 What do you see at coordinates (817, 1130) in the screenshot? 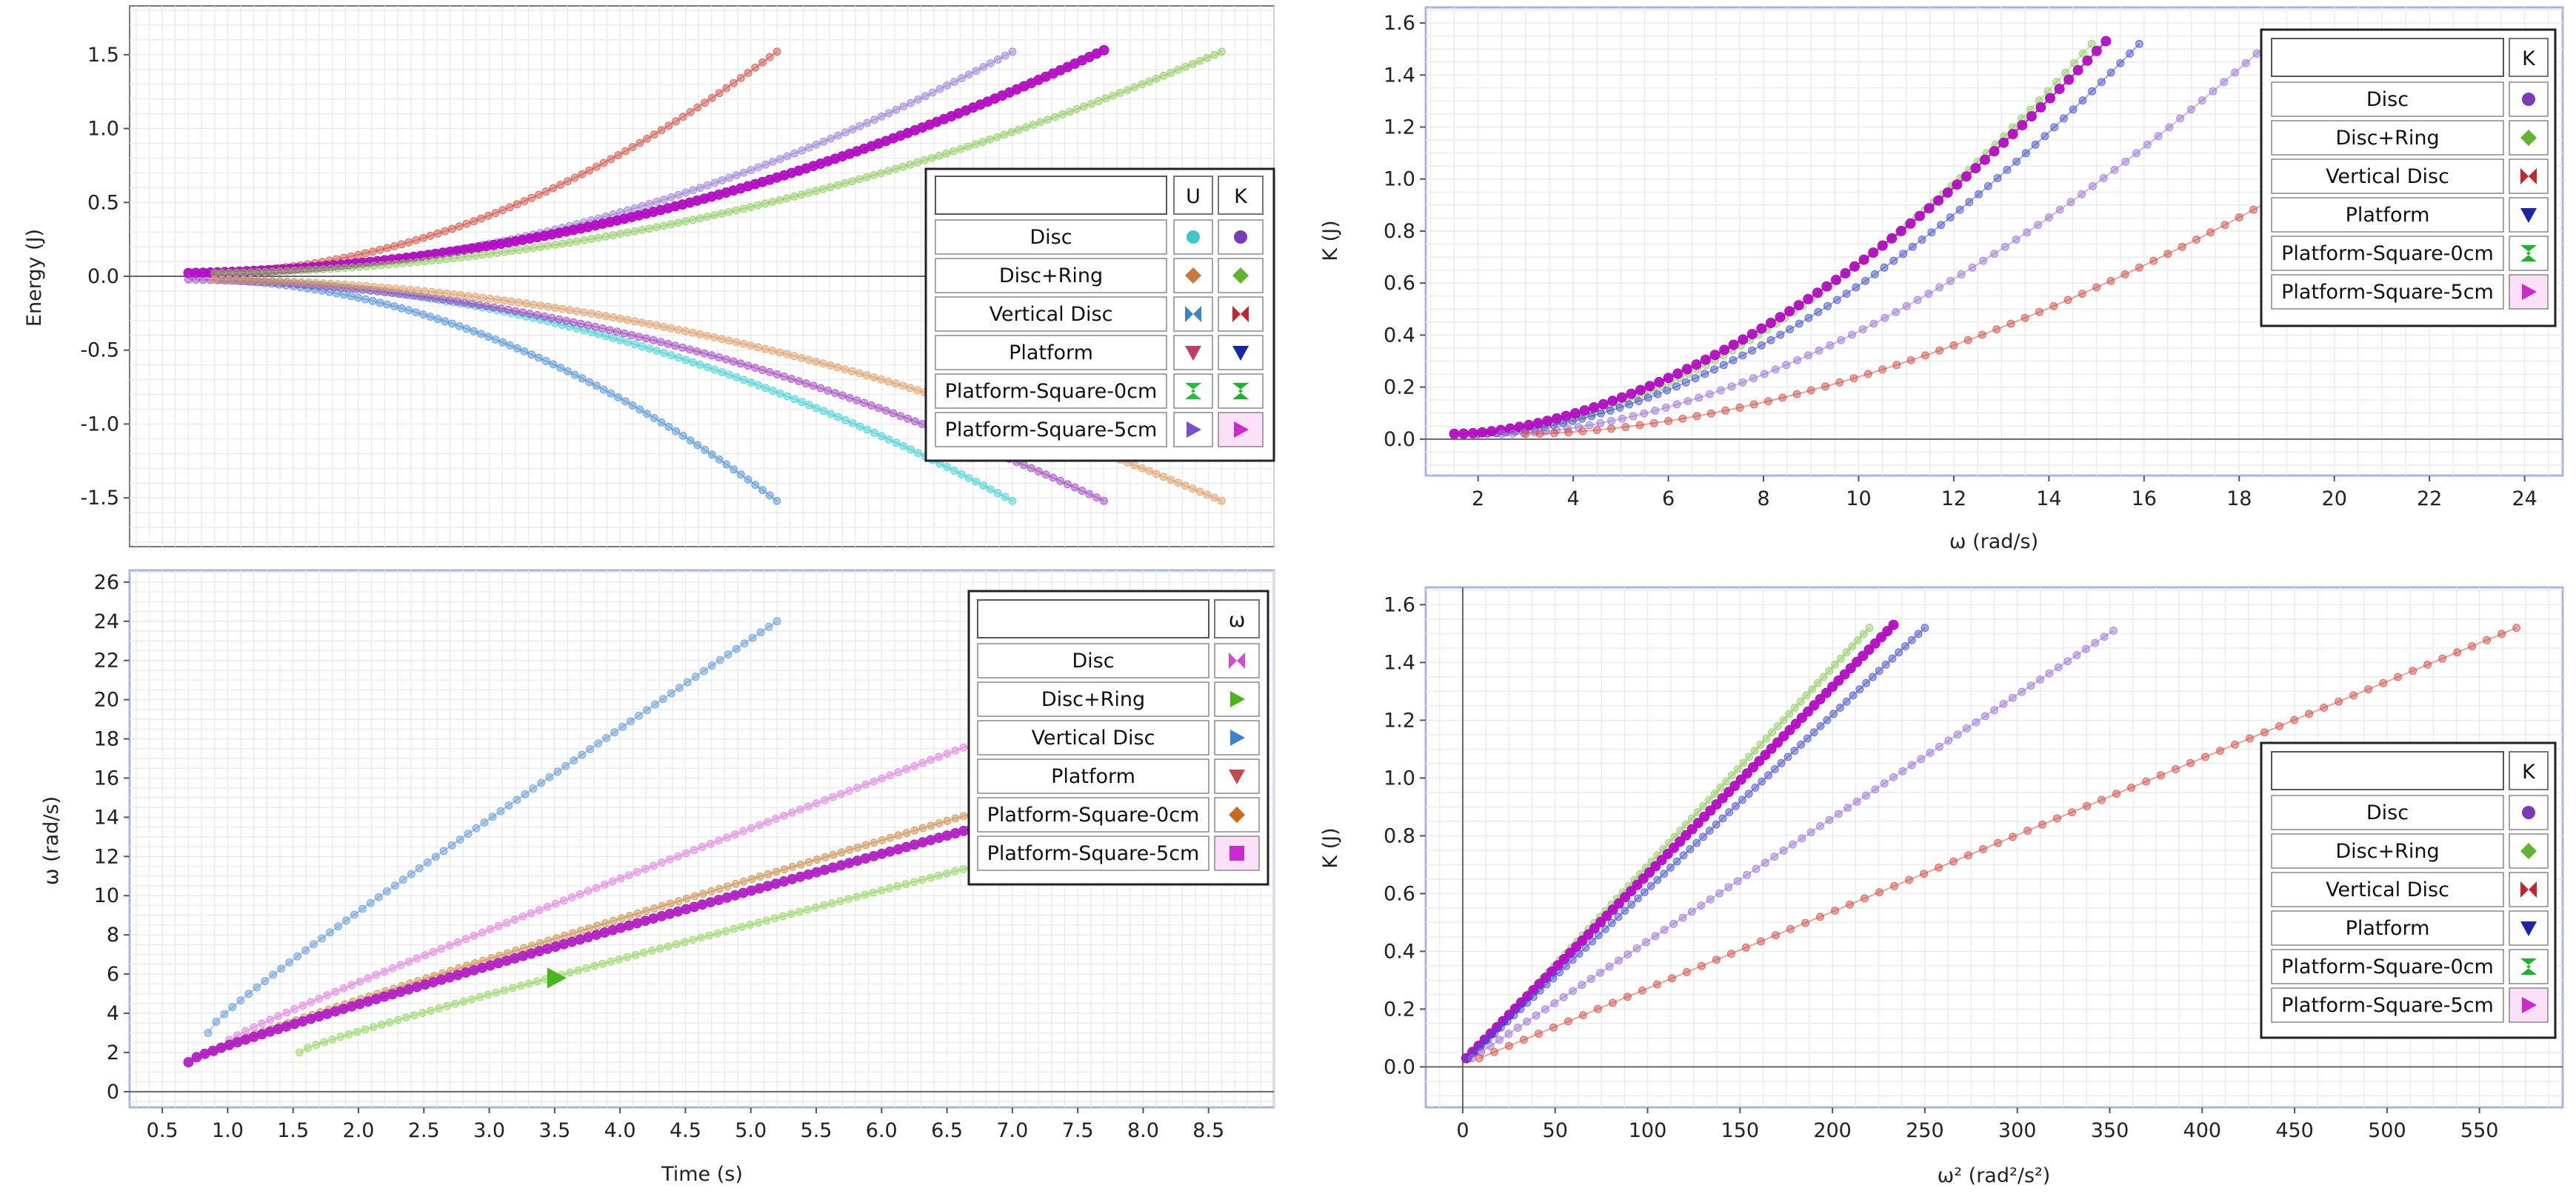
I see `x-tick-label: 5.5` at bounding box center [817, 1130].